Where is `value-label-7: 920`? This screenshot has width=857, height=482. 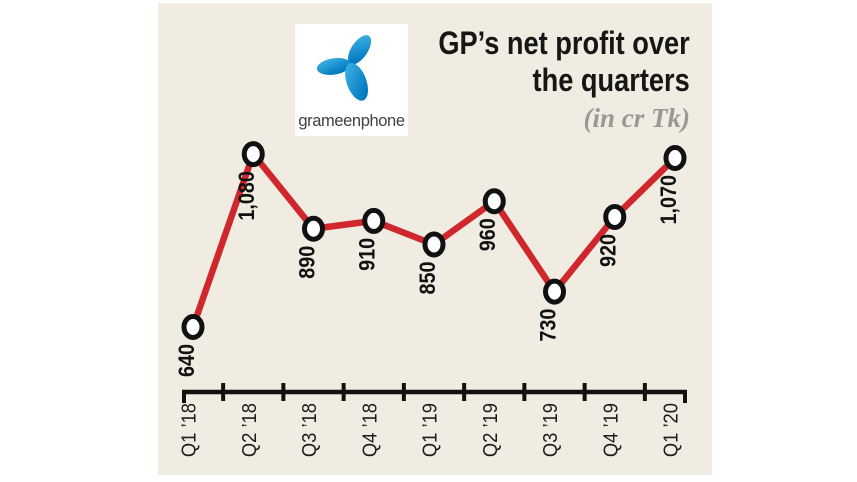 value-label-7: 920 is located at coordinates (609, 250).